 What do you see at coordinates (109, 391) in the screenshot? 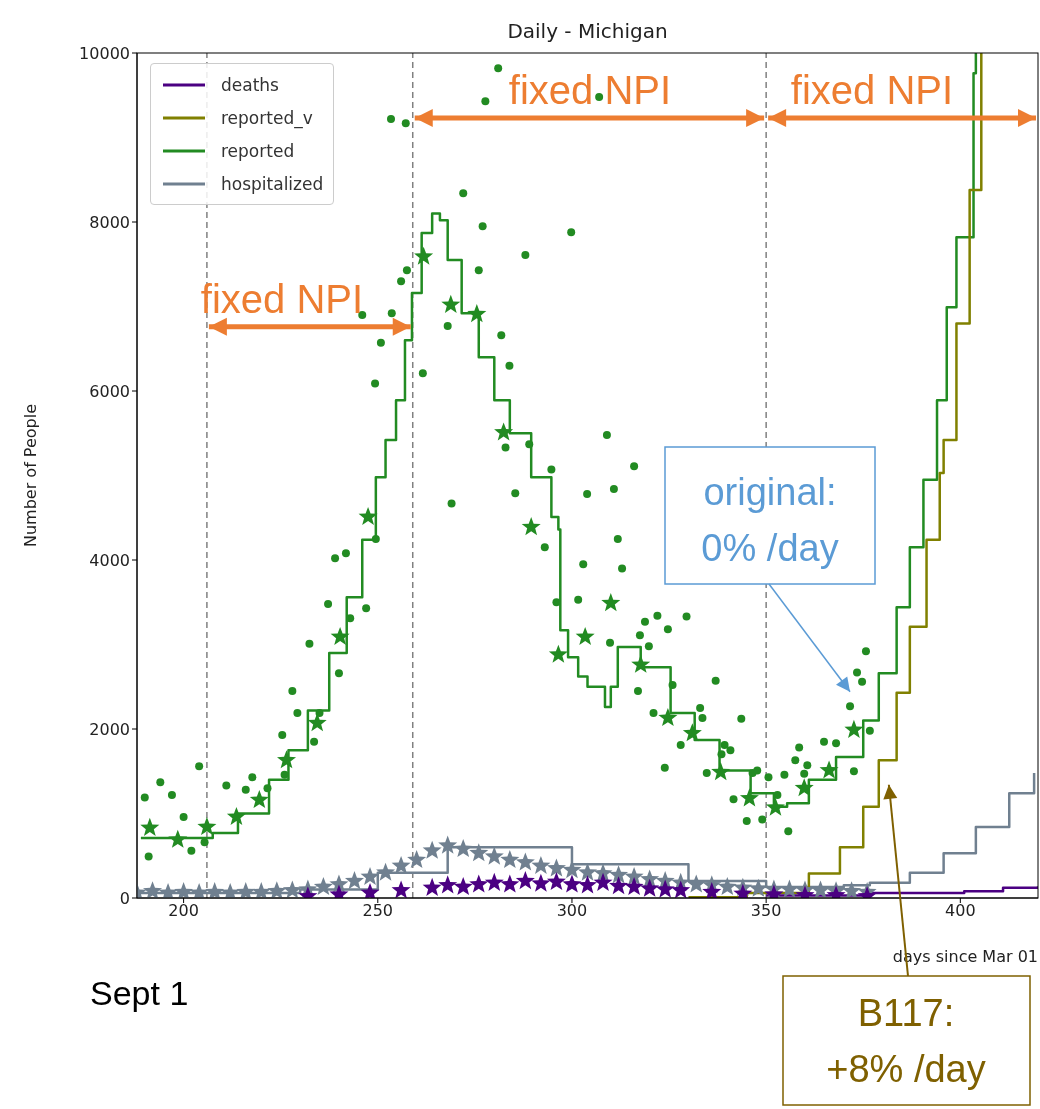
I see `y-tick-label: 6000` at bounding box center [109, 391].